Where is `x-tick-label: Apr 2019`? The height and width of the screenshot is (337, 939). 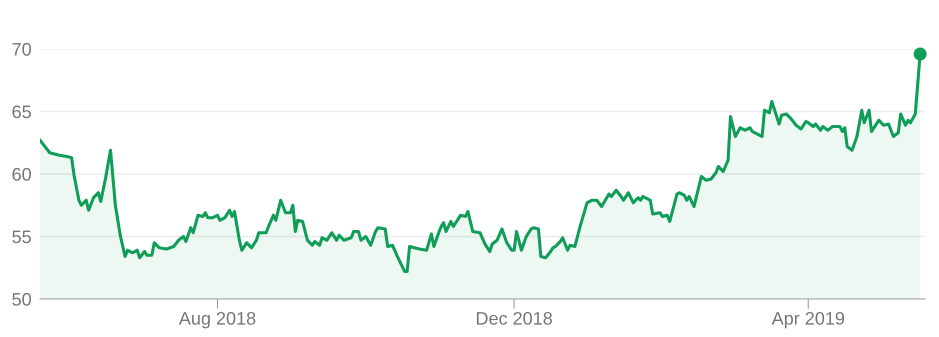
x-tick-label: Apr 2019 is located at coordinates (808, 320).